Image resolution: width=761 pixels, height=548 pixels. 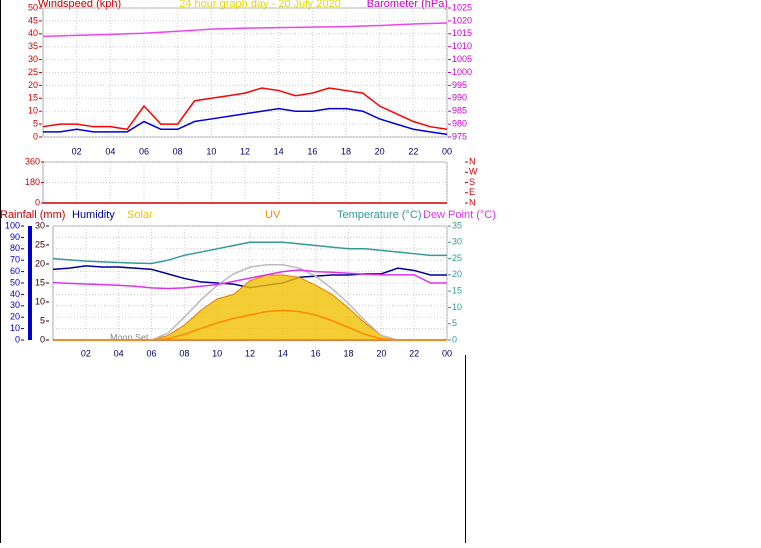 I want to click on y-tick-label: 60, so click(x=15, y=271).